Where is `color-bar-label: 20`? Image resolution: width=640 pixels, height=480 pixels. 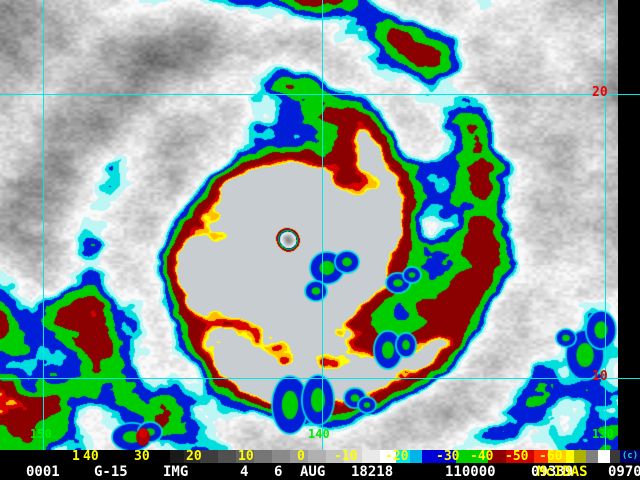
color-bar-label: 20 is located at coordinates (194, 456).